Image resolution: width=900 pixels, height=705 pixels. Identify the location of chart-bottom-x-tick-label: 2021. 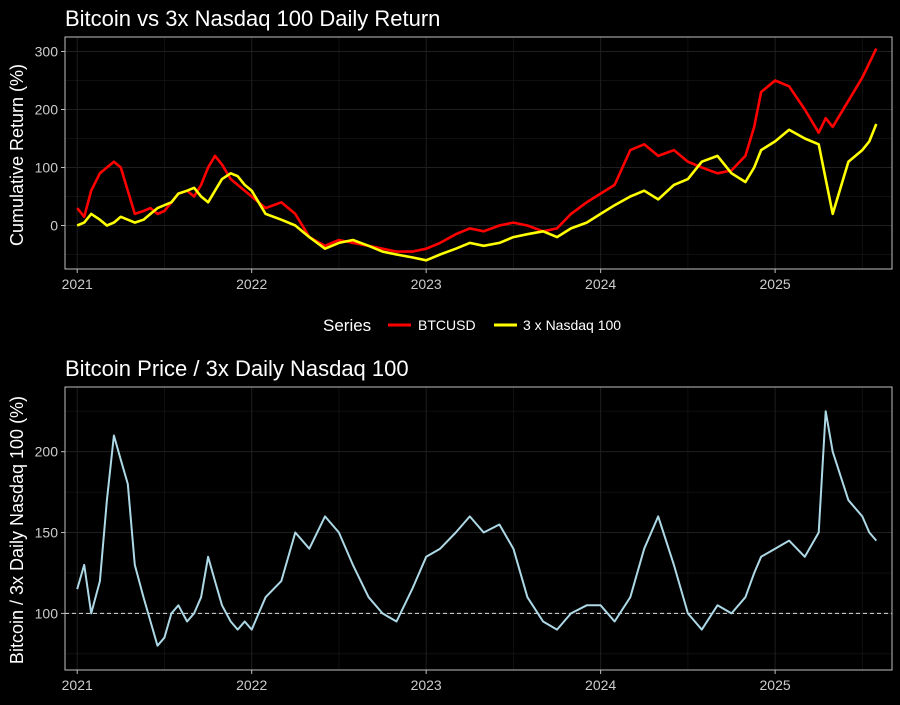
(77, 685).